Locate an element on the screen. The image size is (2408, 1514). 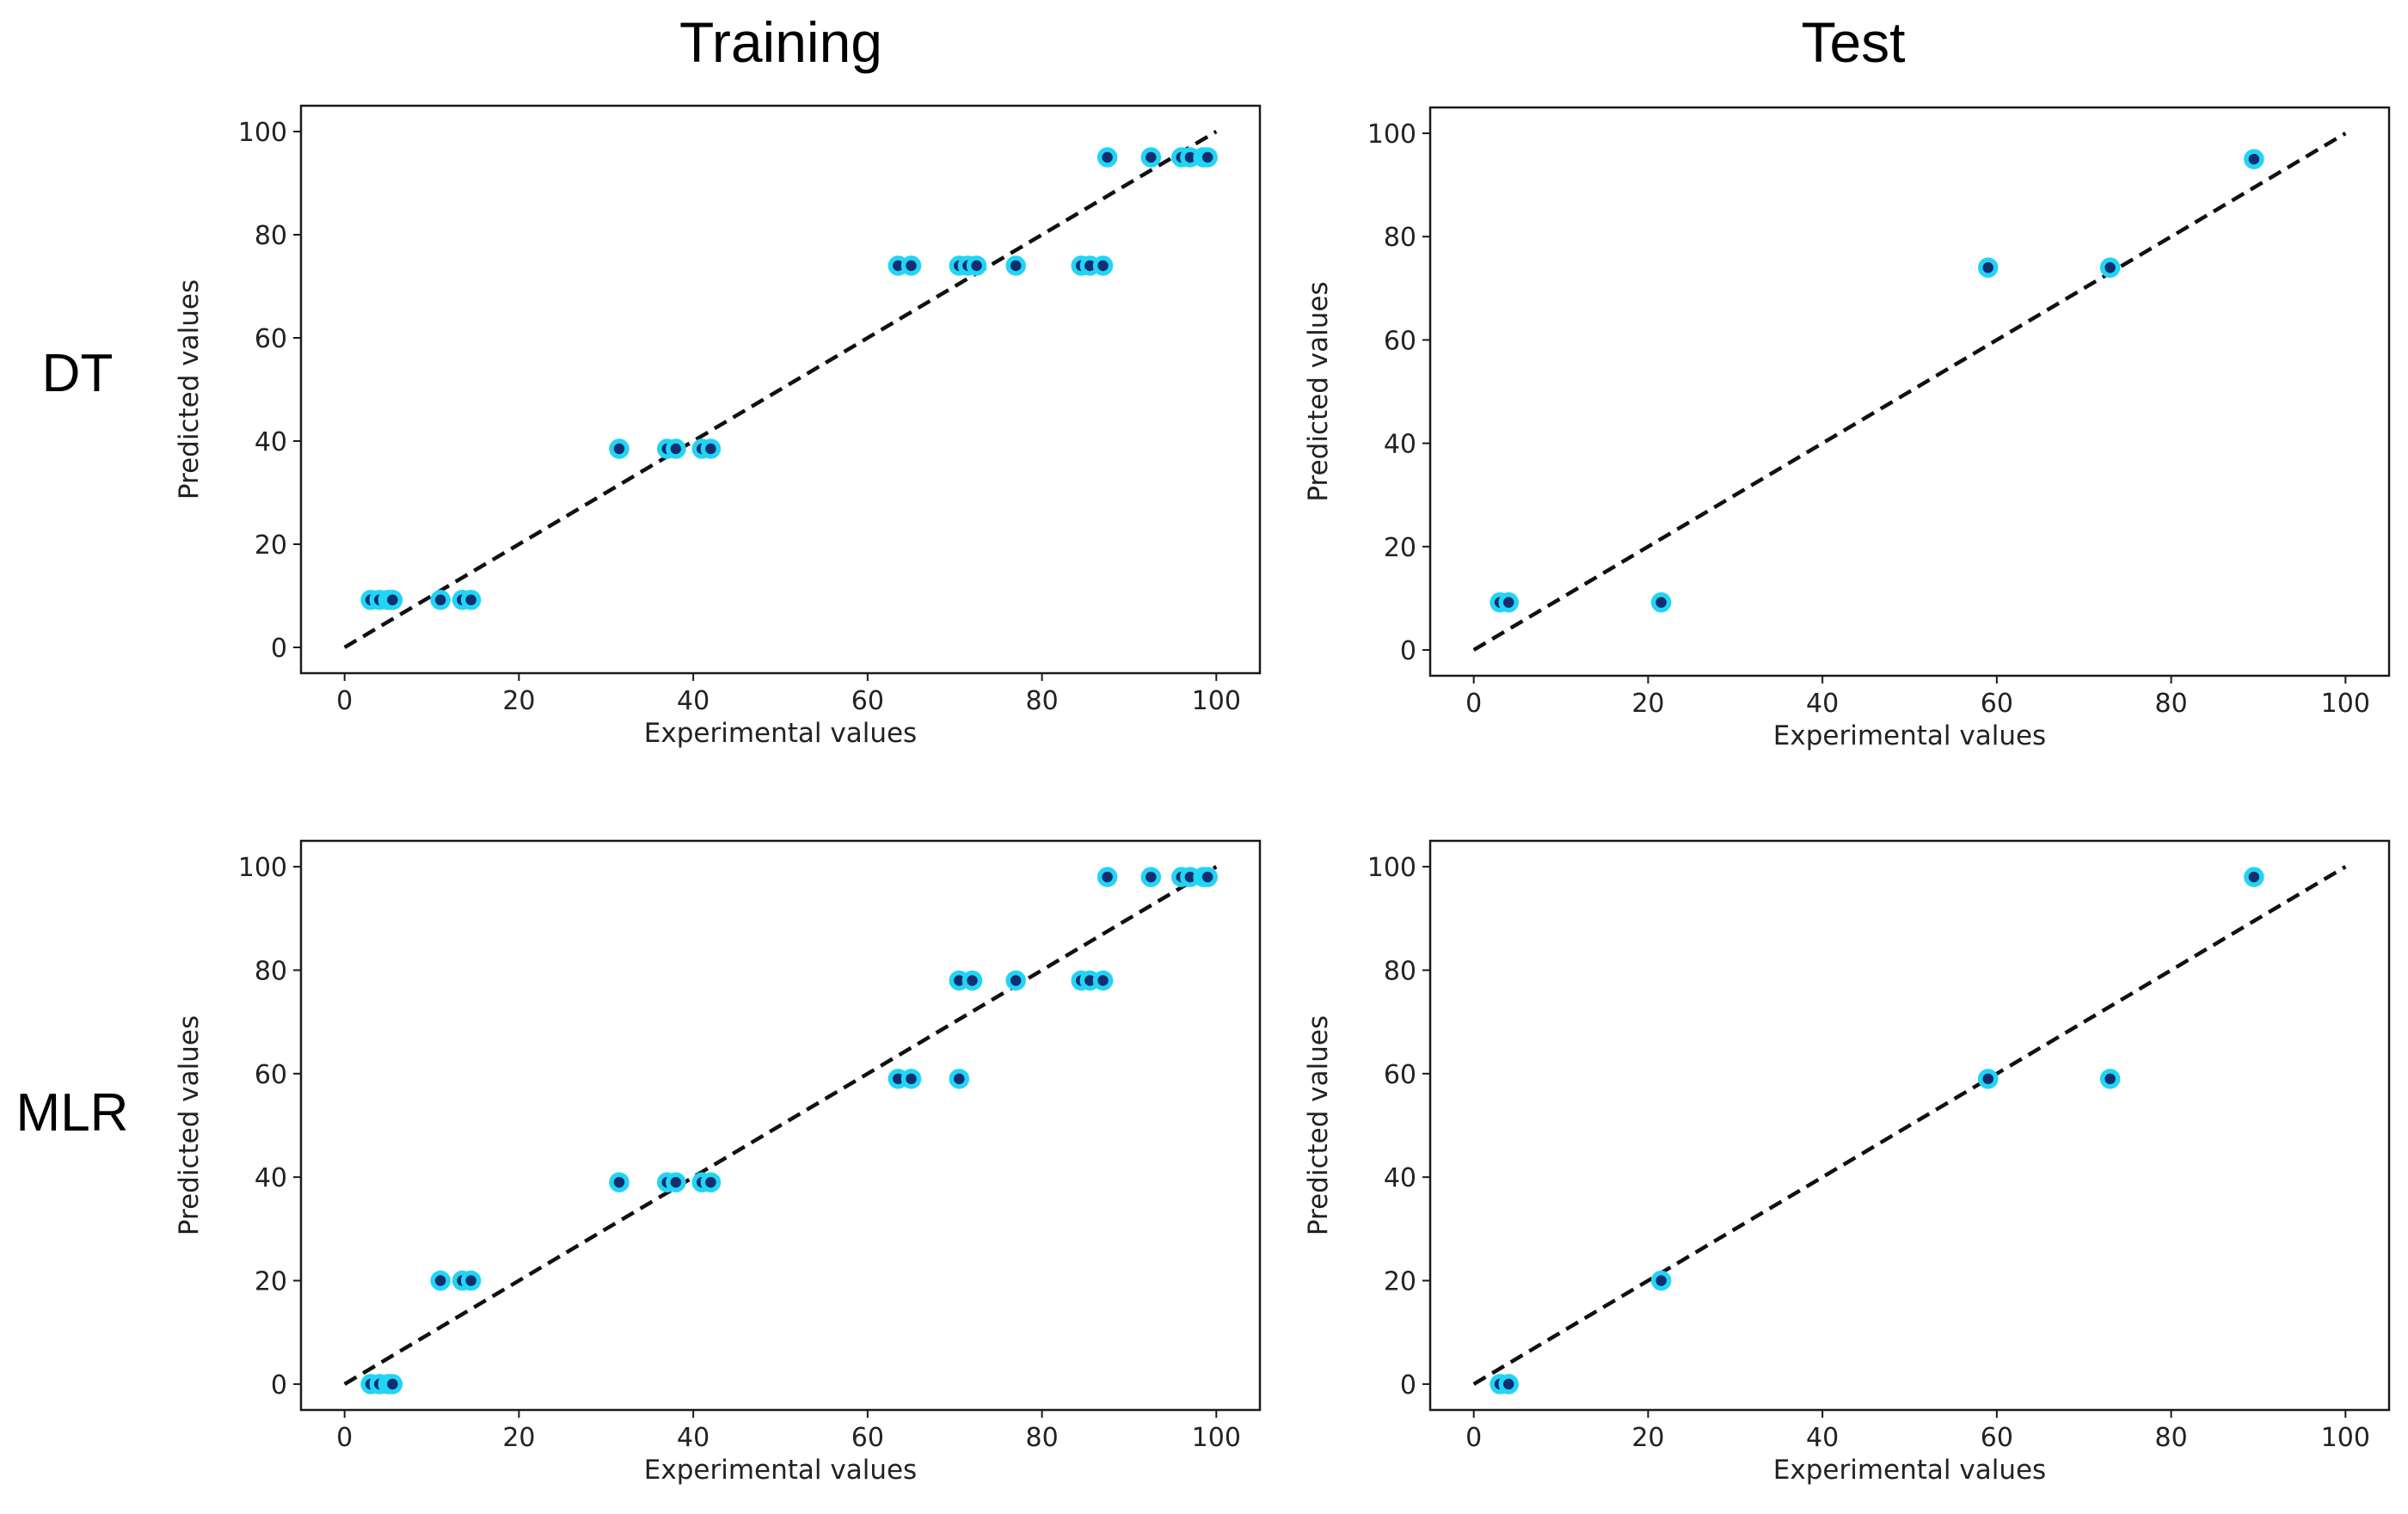
row-title-mlr: MLR is located at coordinates (72, 1113).